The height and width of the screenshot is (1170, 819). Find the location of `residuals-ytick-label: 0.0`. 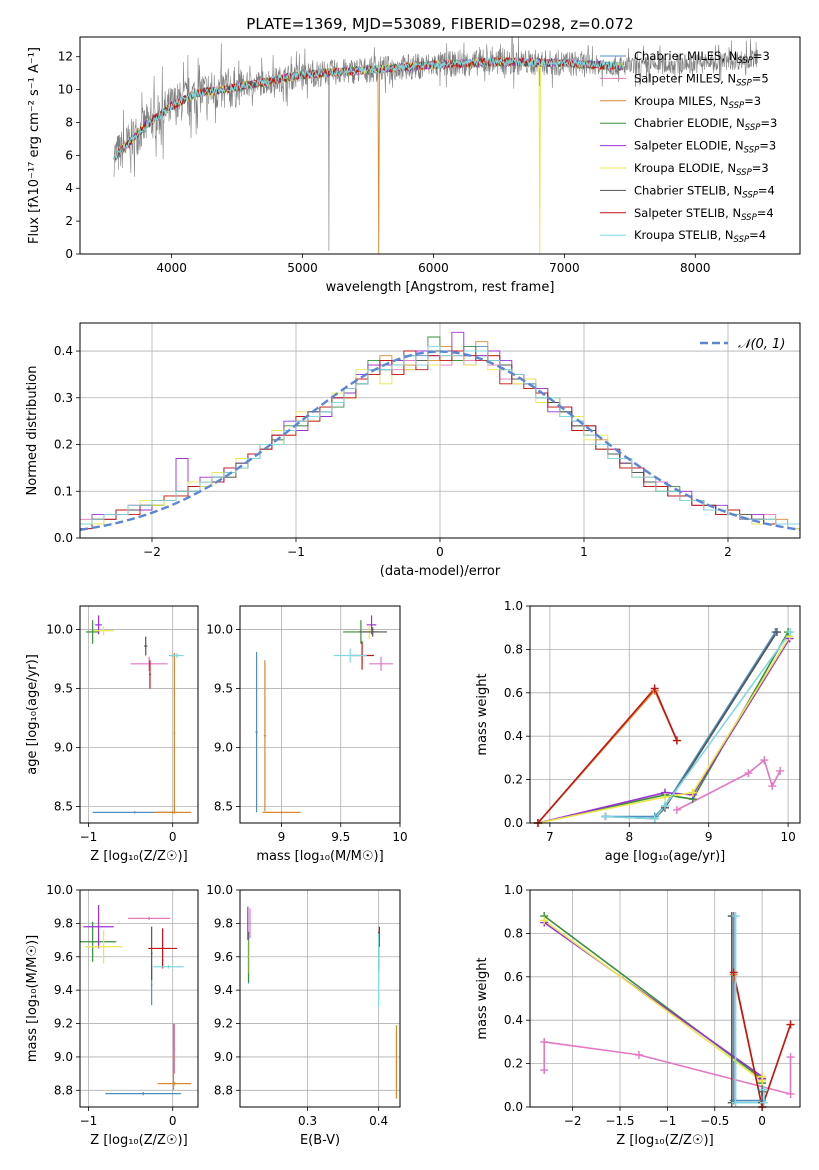

residuals-ytick-label: 0.0 is located at coordinates (63, 538).